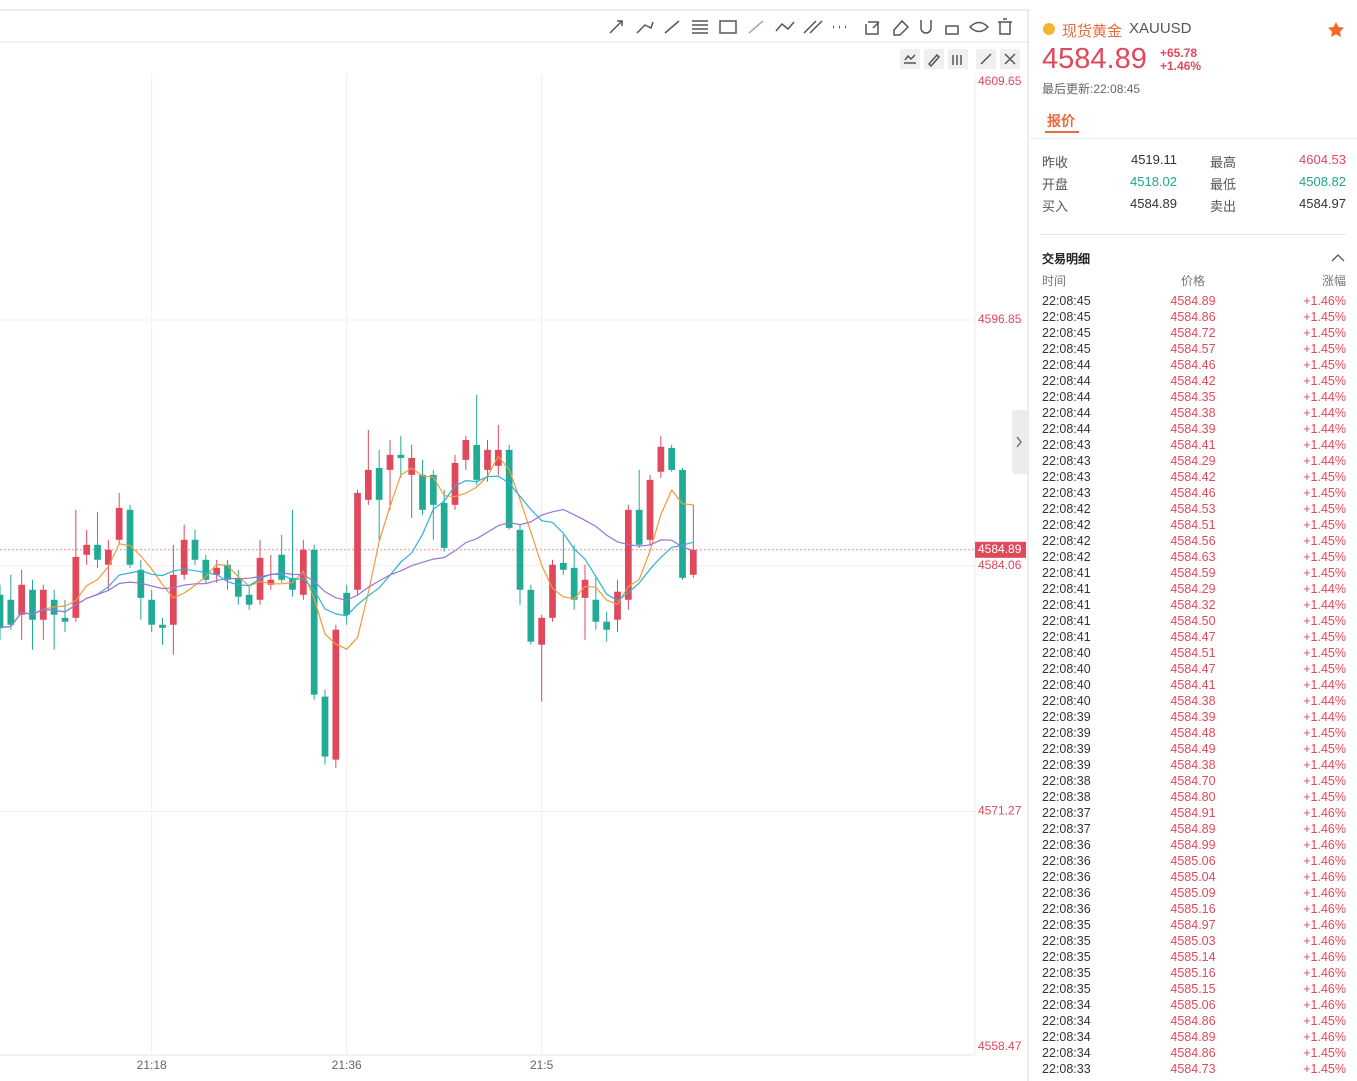 The height and width of the screenshot is (1081, 1357). What do you see at coordinates (1153, 159) in the screenshot?
I see `quote-value: 4519.11` at bounding box center [1153, 159].